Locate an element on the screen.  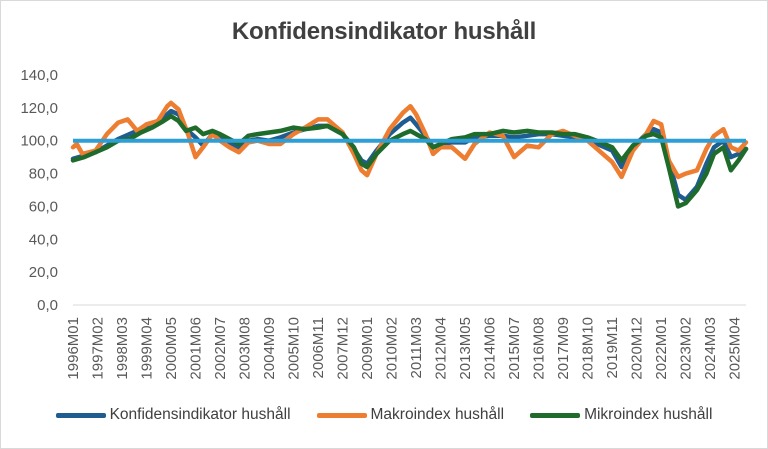
legend-swatch-konfidensindikator is located at coordinates (80, 415).